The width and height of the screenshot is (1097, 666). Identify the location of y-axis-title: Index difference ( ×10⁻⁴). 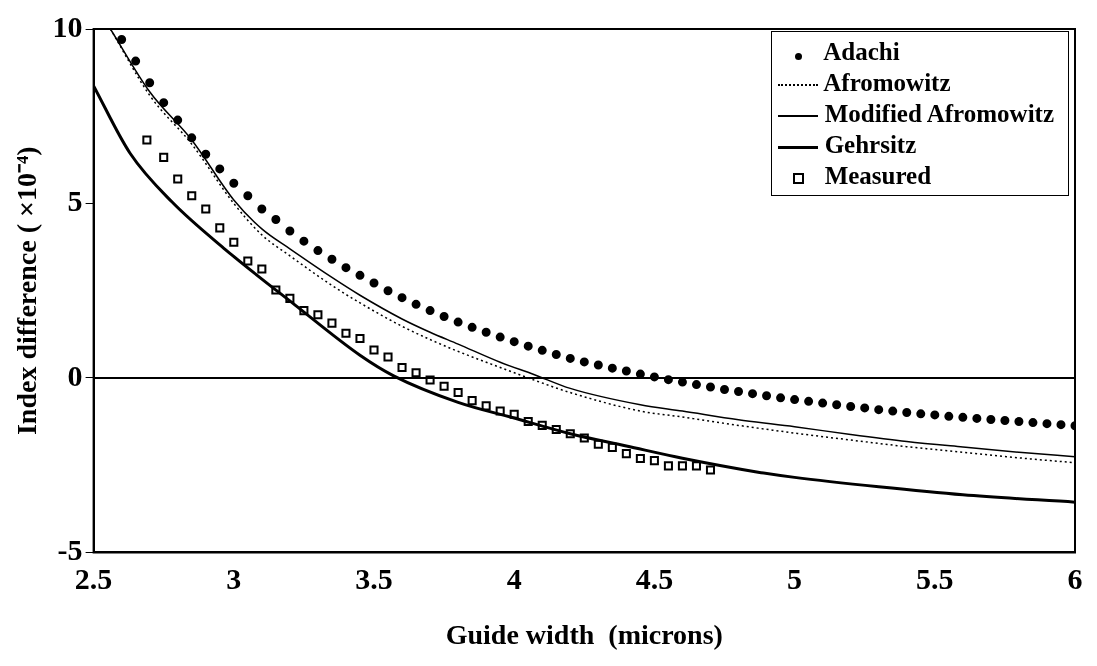
(27, 291).